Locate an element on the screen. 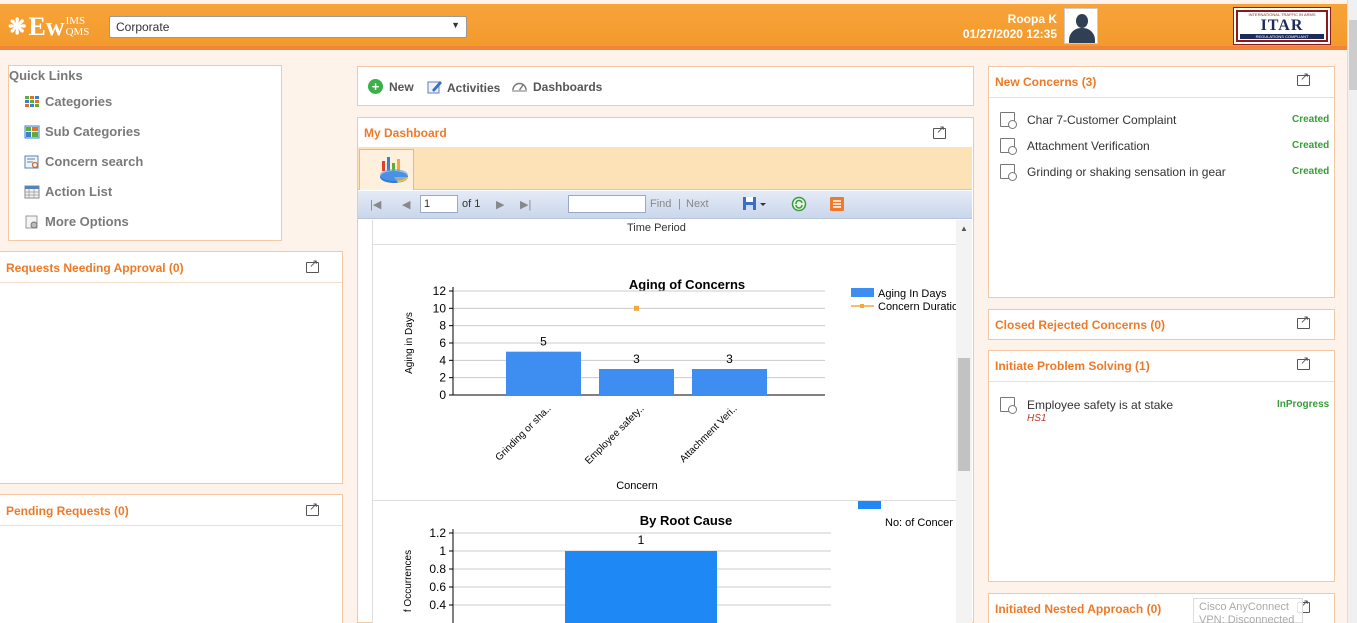  dashboards-button: Dashboards is located at coordinates (556, 87).